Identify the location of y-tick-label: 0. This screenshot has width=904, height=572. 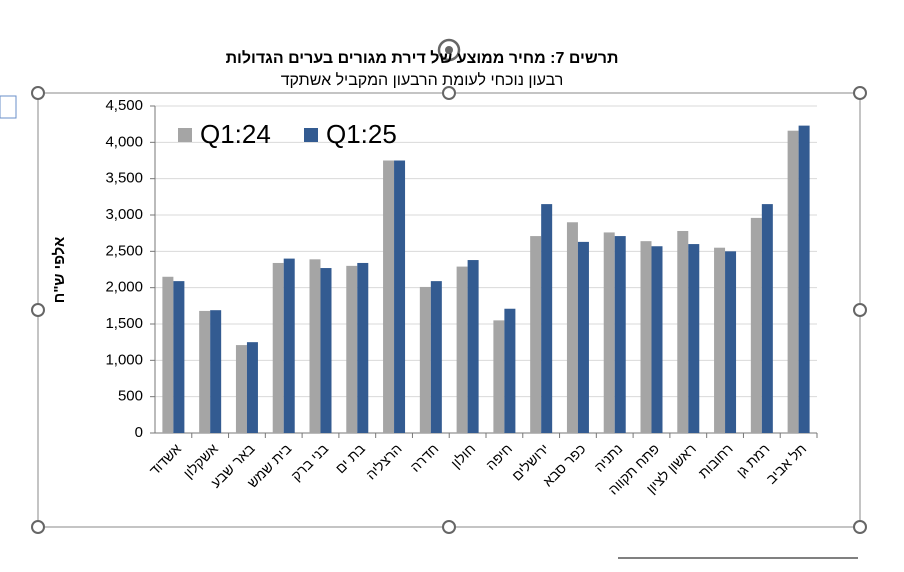
(139, 432).